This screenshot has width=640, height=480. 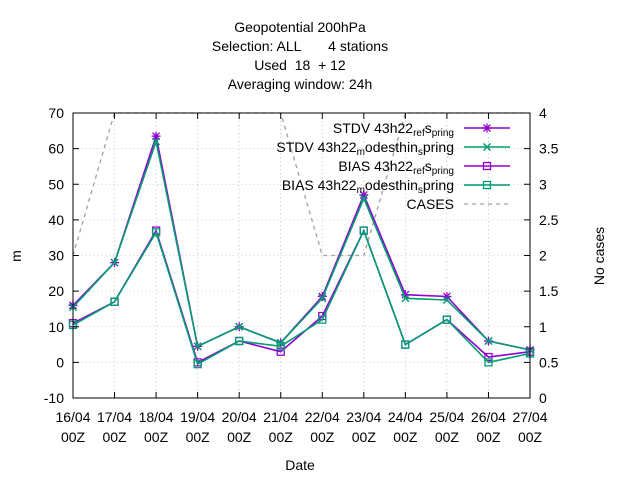 I want to click on series-3-point-1-square, so click(x=114, y=301).